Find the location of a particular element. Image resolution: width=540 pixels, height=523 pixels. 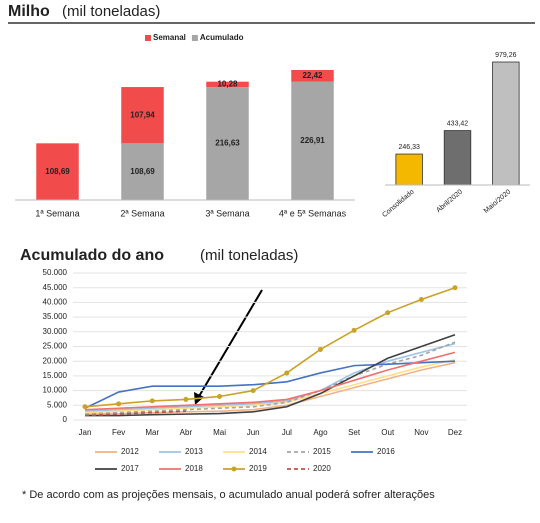

value-label: 226,91 is located at coordinates (312, 140).